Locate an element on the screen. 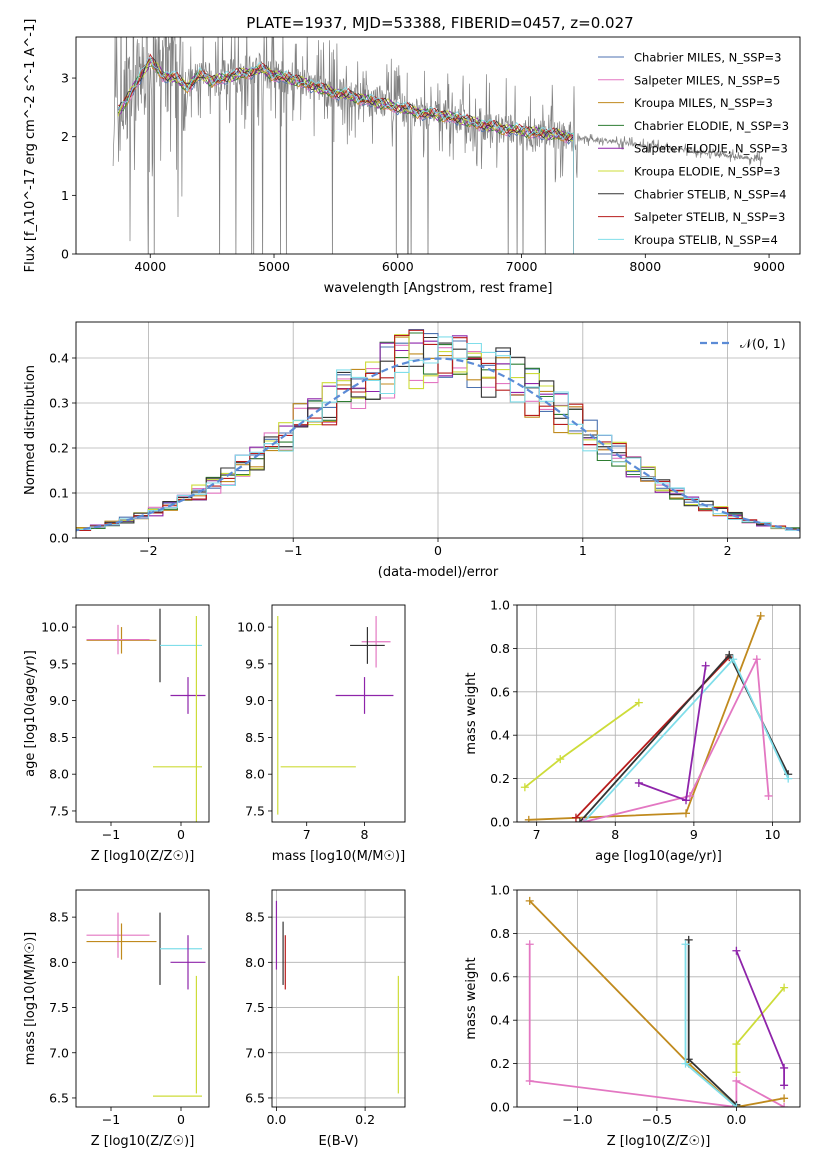  legend-label: Salpeter MILES, N_SSP=5 is located at coordinates (707, 80).